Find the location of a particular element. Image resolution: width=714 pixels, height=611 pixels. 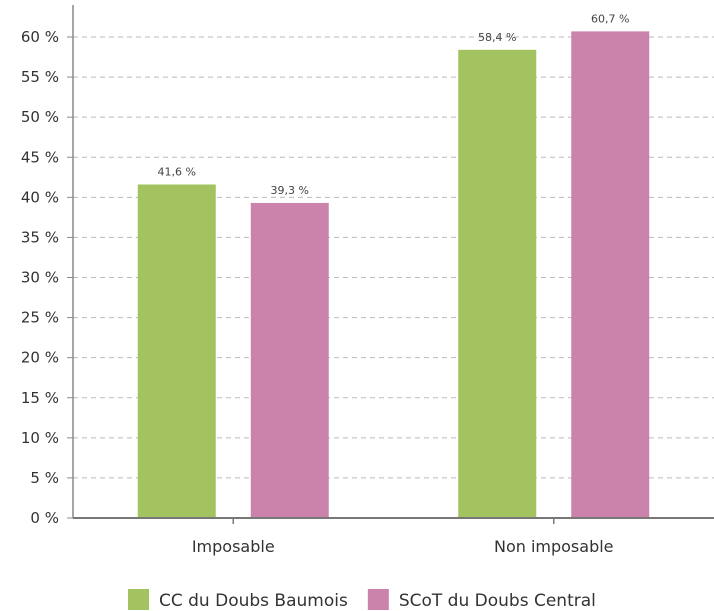

y-tick-label: 60 % is located at coordinates (40, 37).